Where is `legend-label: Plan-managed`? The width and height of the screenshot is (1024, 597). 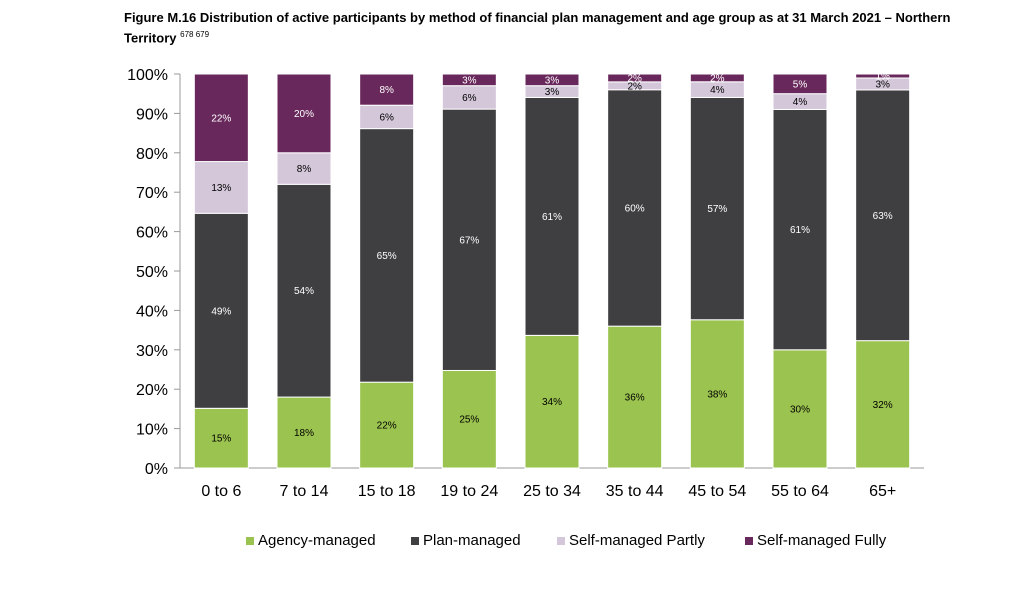
legend-label: Plan-managed is located at coordinates (472, 540).